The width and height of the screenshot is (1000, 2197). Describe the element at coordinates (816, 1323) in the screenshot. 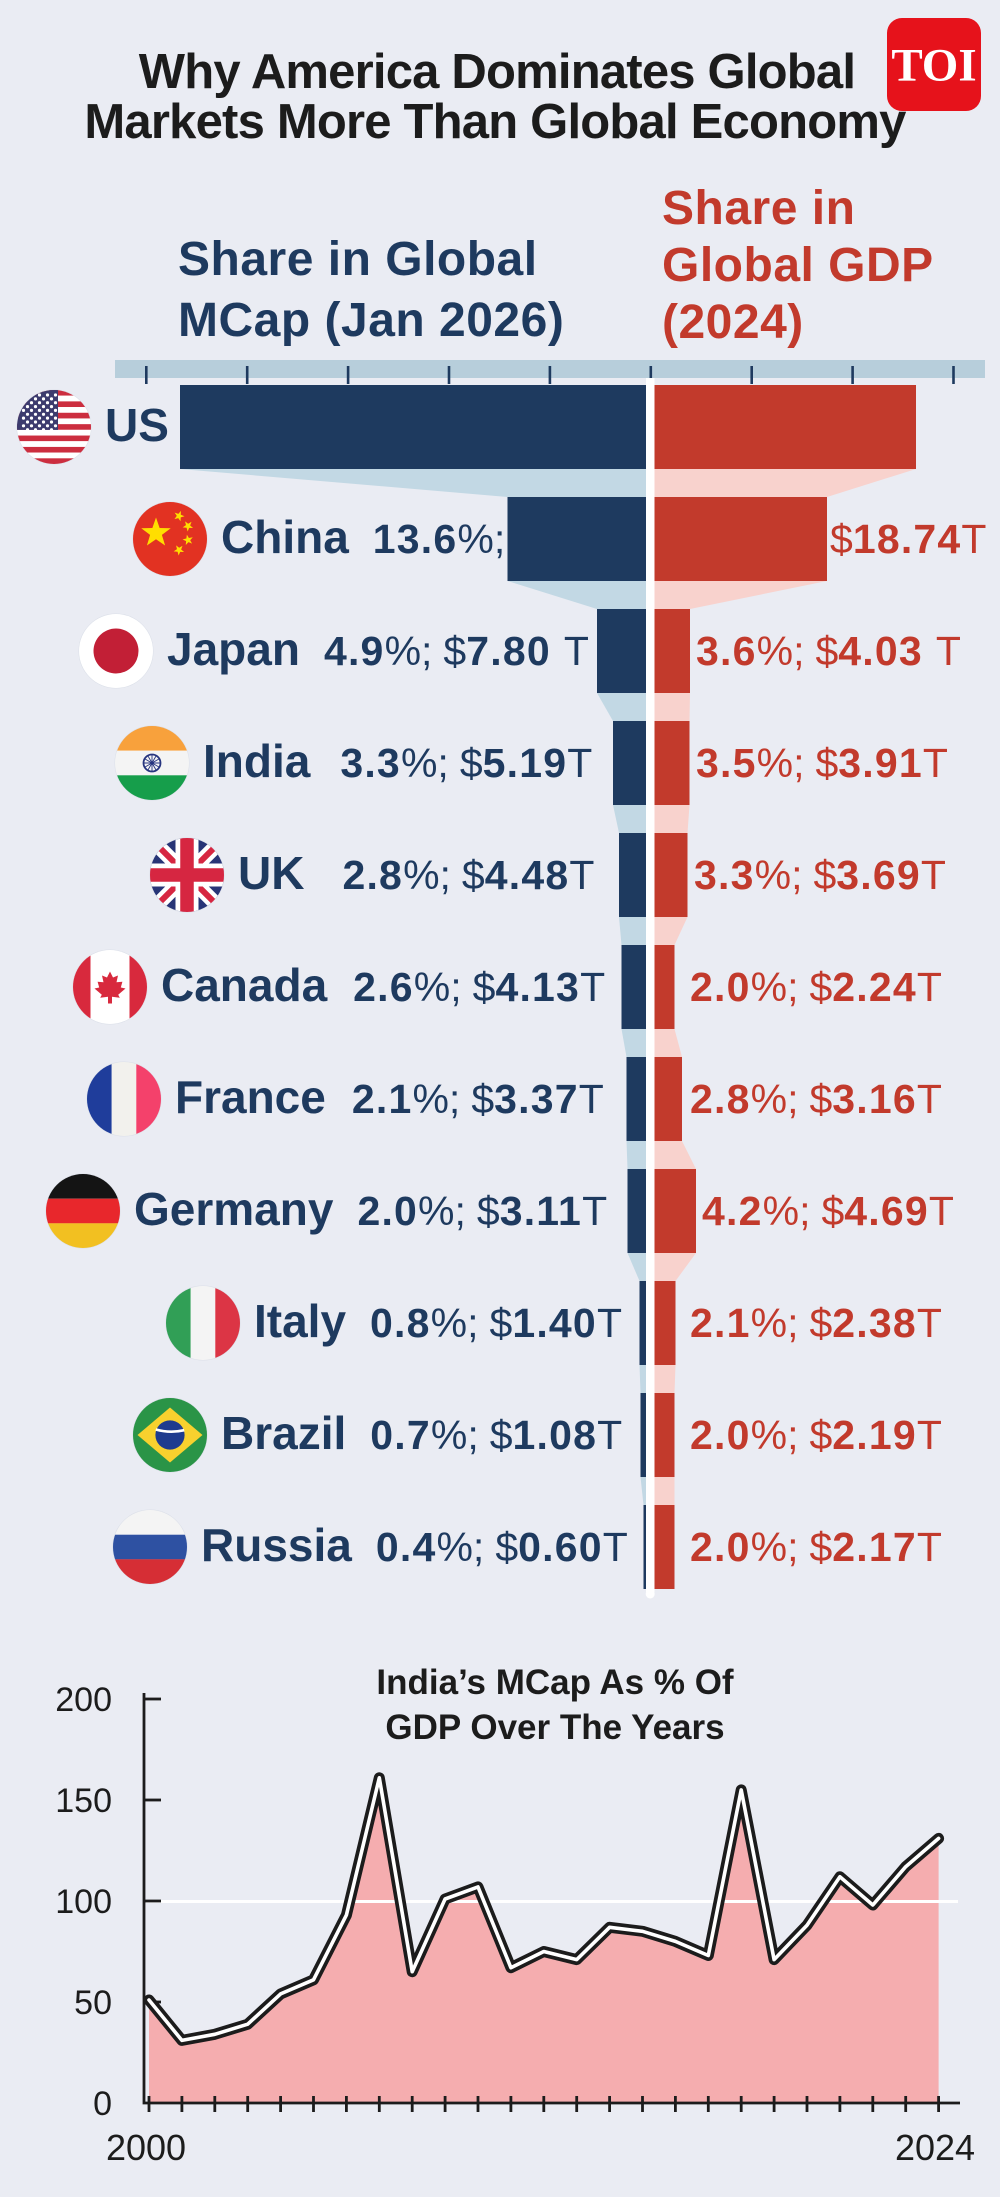

I see `svg-text:2.1%;$2.38T: 2.1%; $2.38T` at that location.